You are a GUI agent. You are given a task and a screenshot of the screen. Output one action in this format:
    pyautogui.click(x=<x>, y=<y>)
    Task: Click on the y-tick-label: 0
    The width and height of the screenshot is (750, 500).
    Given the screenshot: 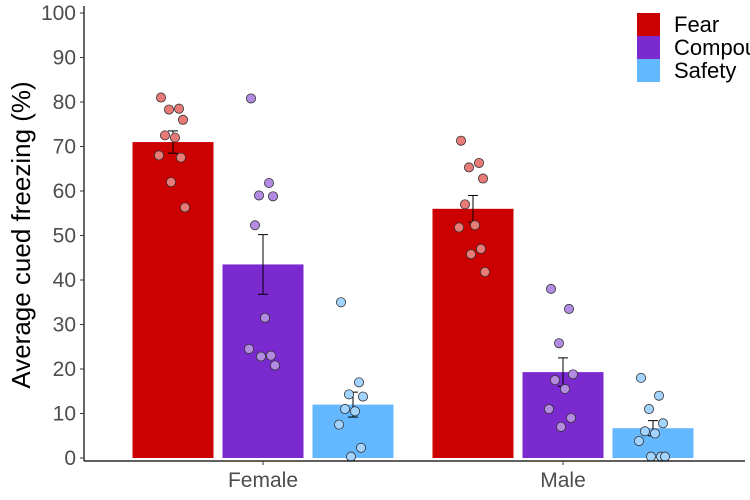 What is the action you would take?
    pyautogui.click(x=70, y=458)
    